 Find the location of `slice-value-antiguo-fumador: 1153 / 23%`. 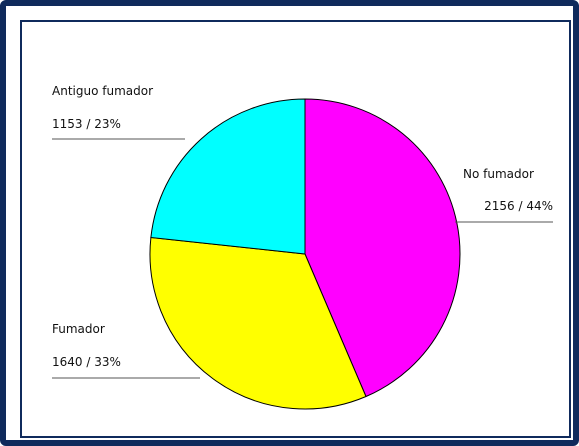

slice-value-antiguo-fumador: 1153 / 23% is located at coordinates (86, 124).